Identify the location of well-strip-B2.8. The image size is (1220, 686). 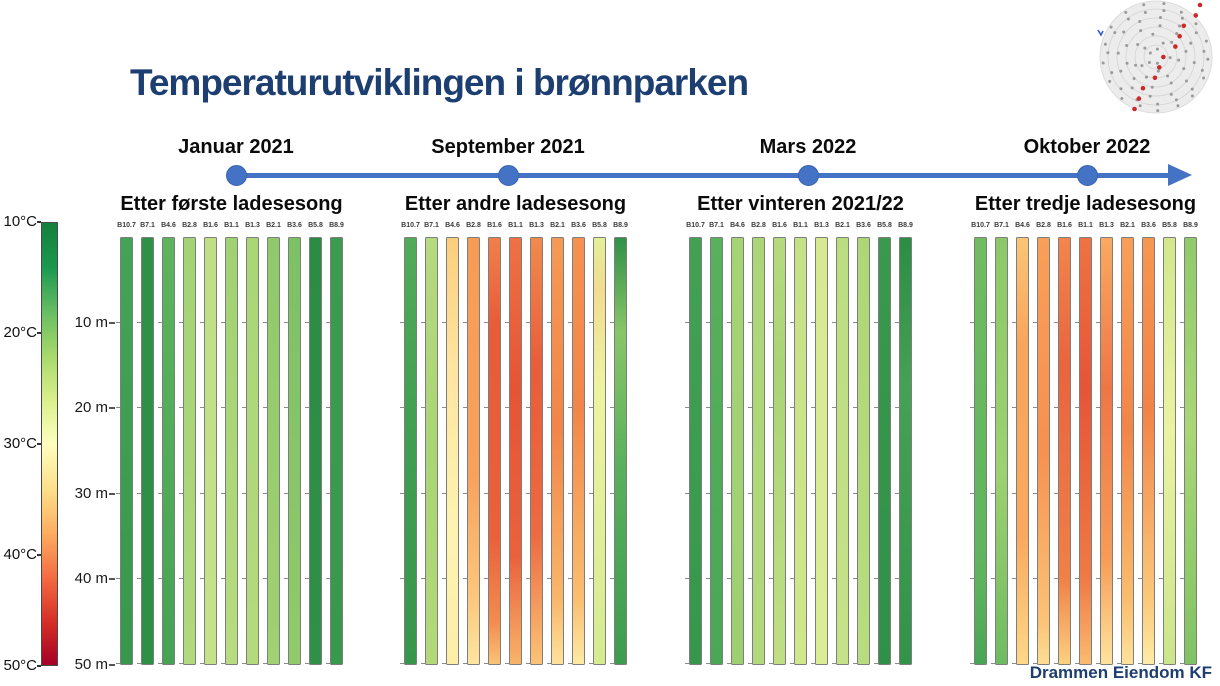
(187, 451).